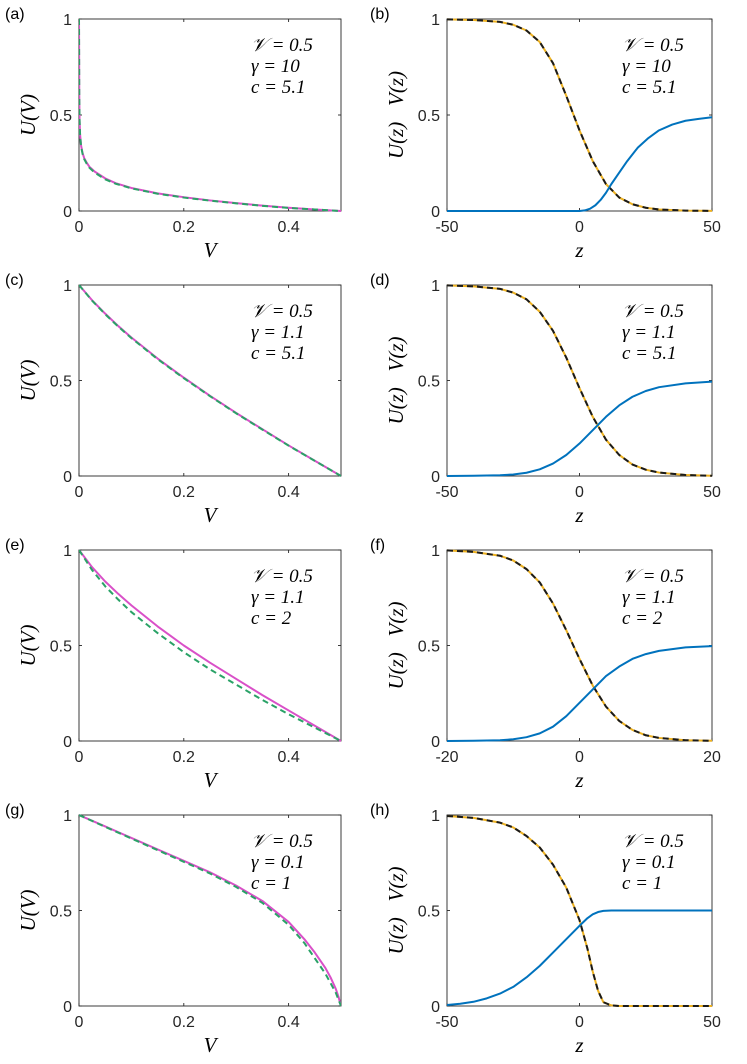 This screenshot has height=1064, width=747. Describe the element at coordinates (446, 757) in the screenshot. I see `x-tick-label: -20` at that location.